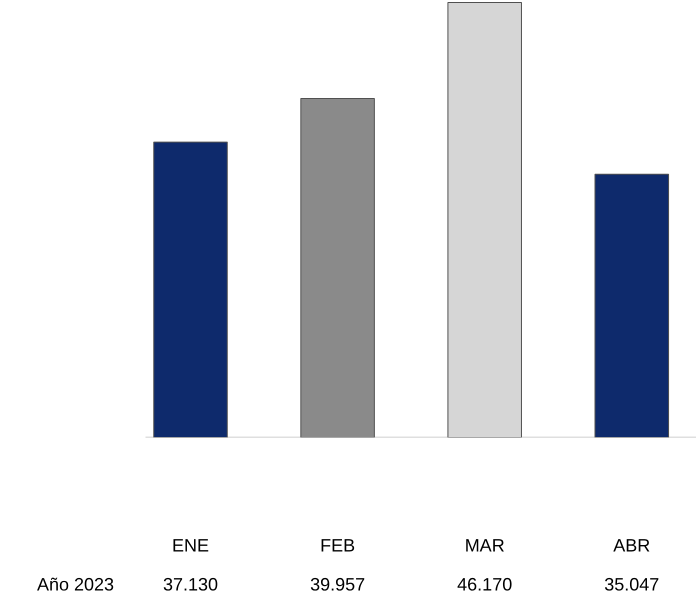 The image size is (696, 597). What do you see at coordinates (191, 546) in the screenshot?
I see `x-tick-label: ENE` at bounding box center [191, 546].